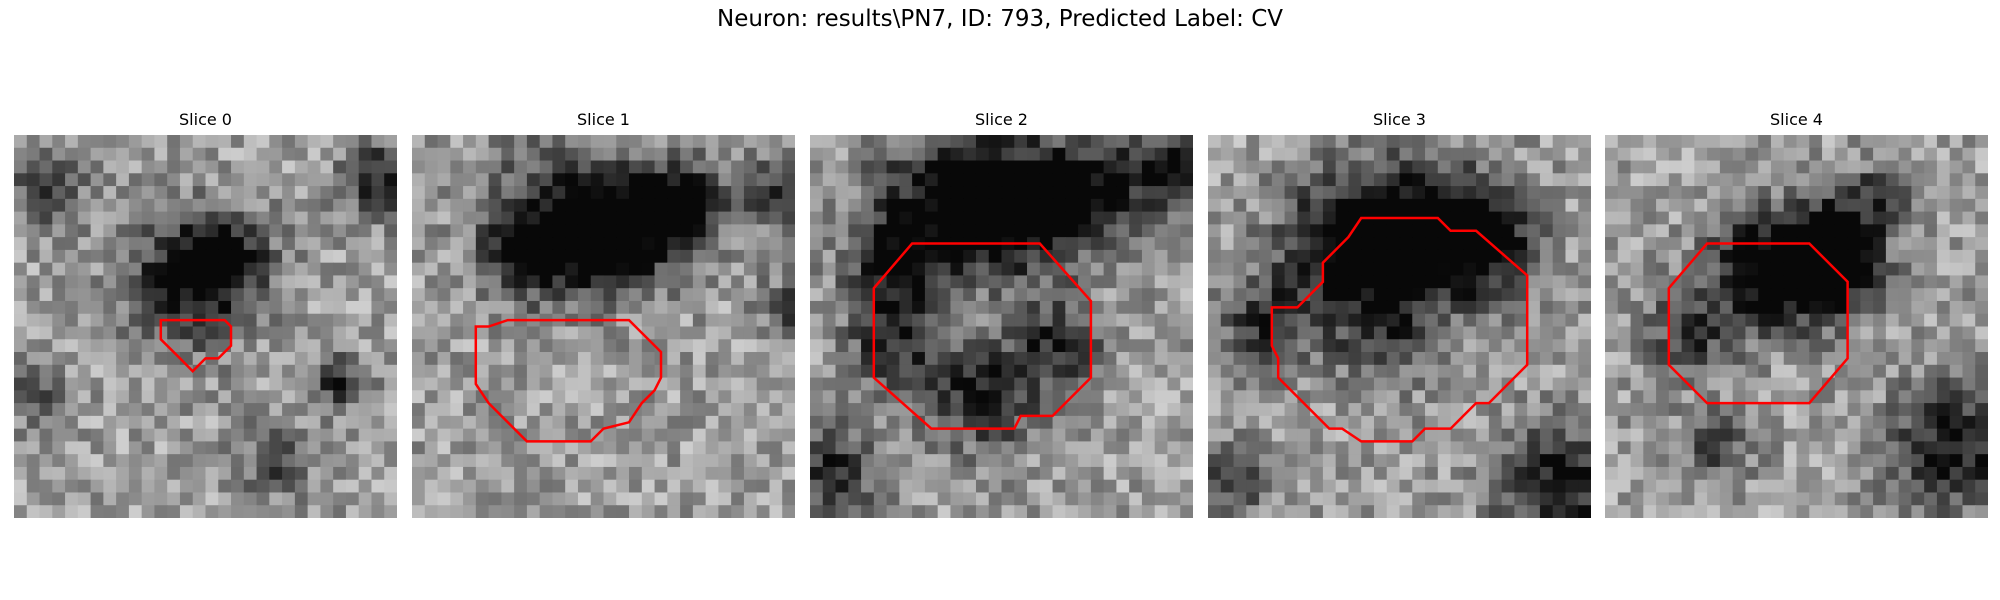  I want to click on slice-panel-4: Slice 4, so click(1796, 313).